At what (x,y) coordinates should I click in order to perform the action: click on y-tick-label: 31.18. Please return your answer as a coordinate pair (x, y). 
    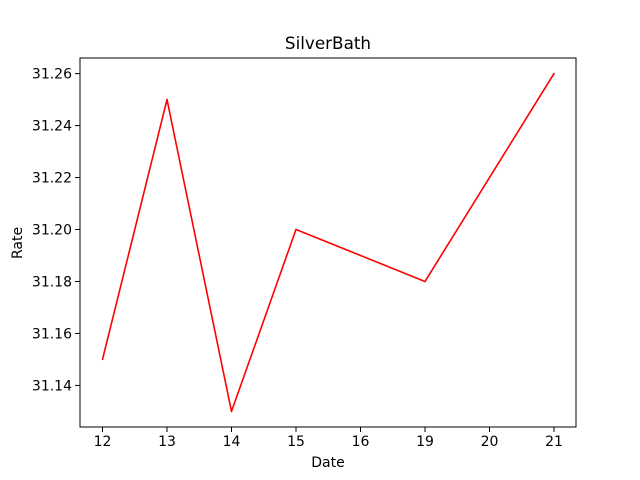
    Looking at the image, I should click on (52, 282).